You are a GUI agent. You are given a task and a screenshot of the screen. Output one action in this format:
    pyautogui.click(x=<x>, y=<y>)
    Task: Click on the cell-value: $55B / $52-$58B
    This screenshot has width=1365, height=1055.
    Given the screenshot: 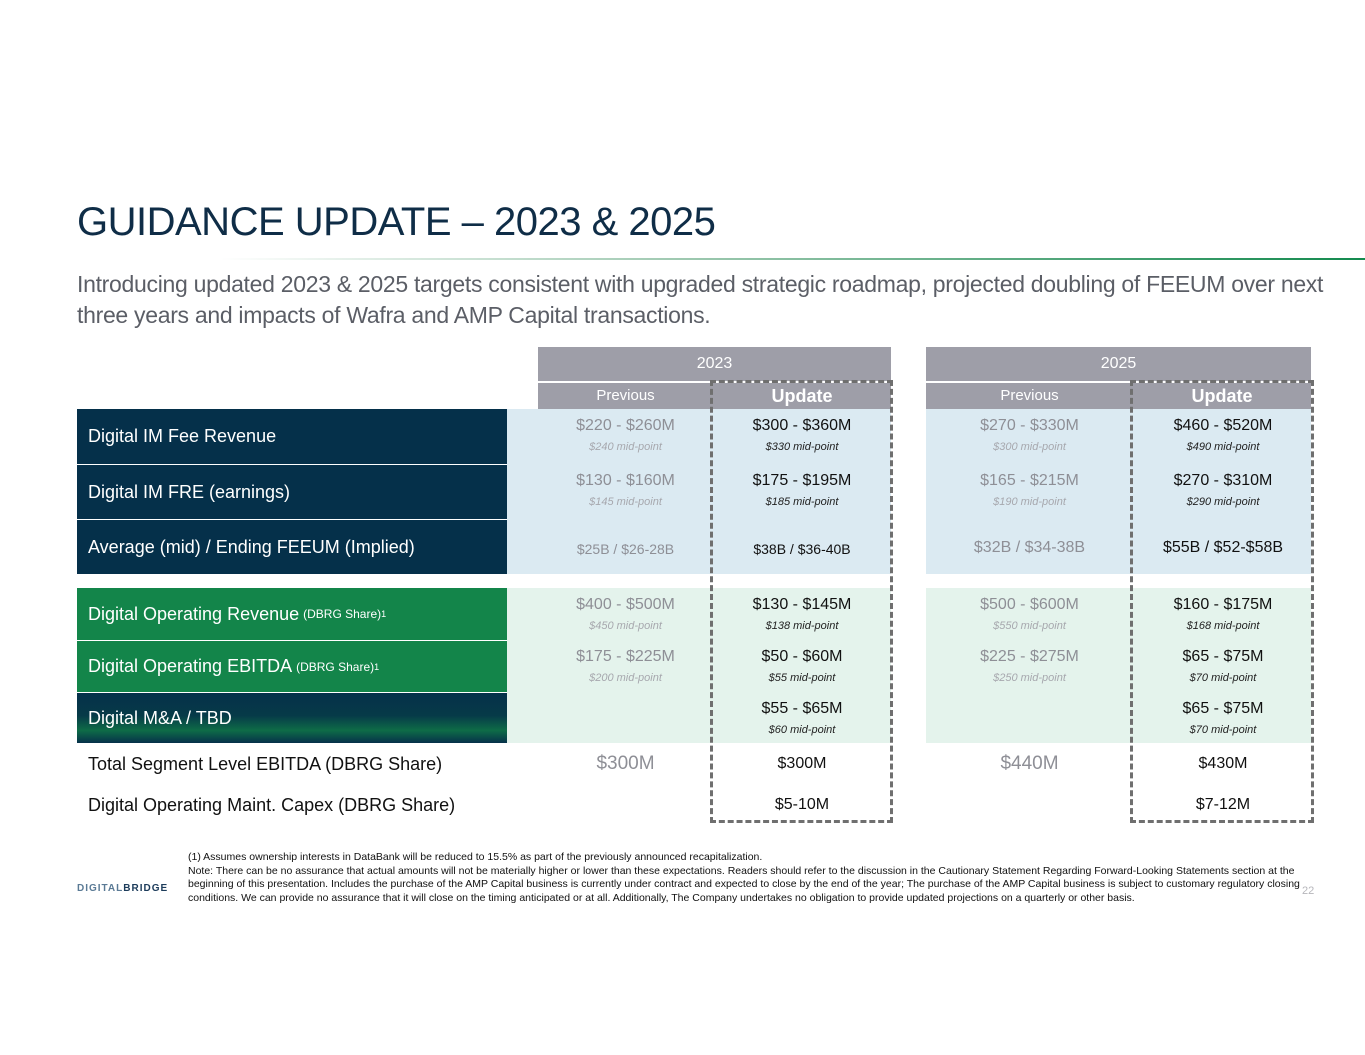 What is the action you would take?
    pyautogui.click(x=1223, y=547)
    